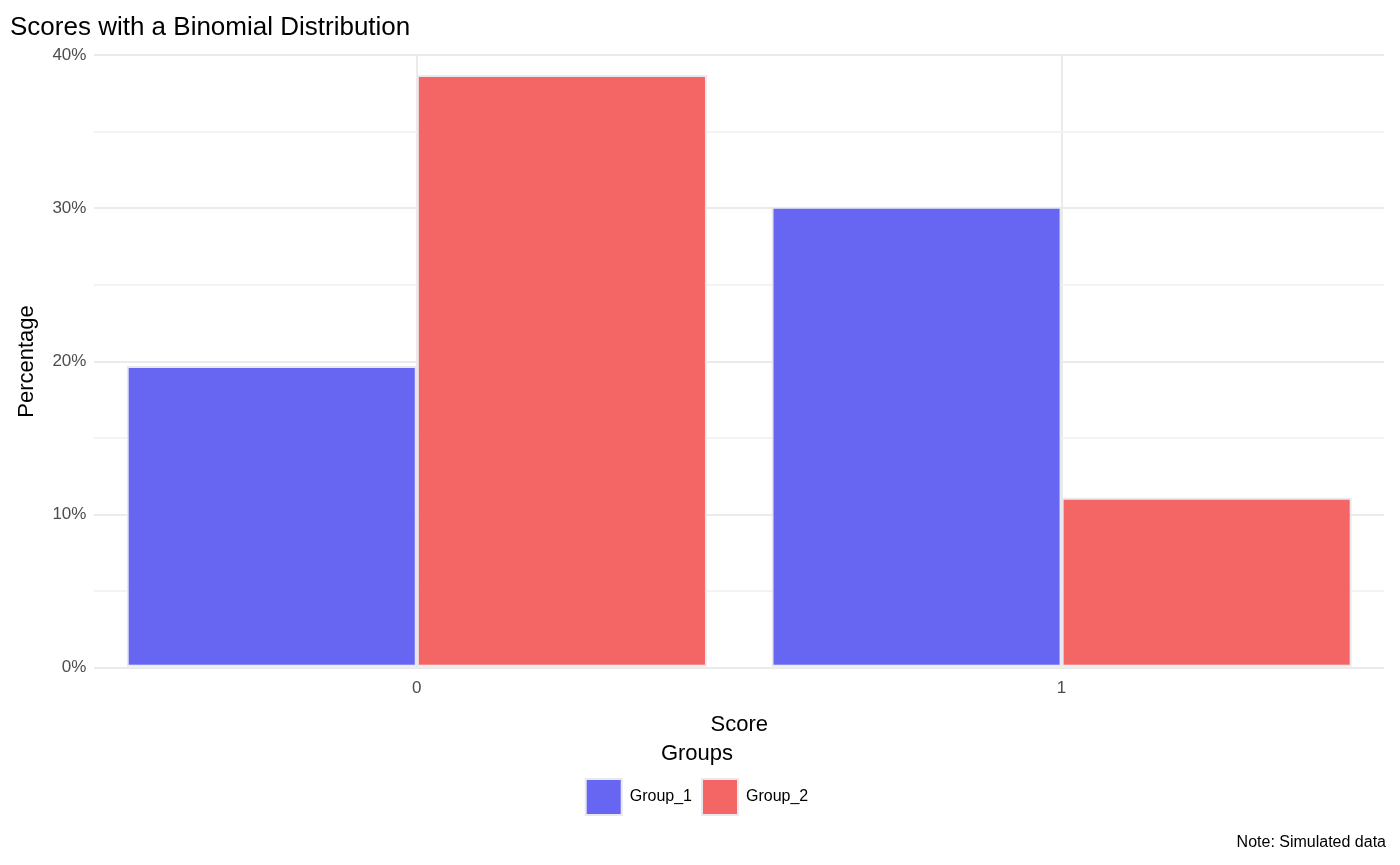 Image resolution: width=1400 pixels, height=865 pixels. Describe the element at coordinates (697, 752) in the screenshot. I see `legend-title: Groups` at that location.